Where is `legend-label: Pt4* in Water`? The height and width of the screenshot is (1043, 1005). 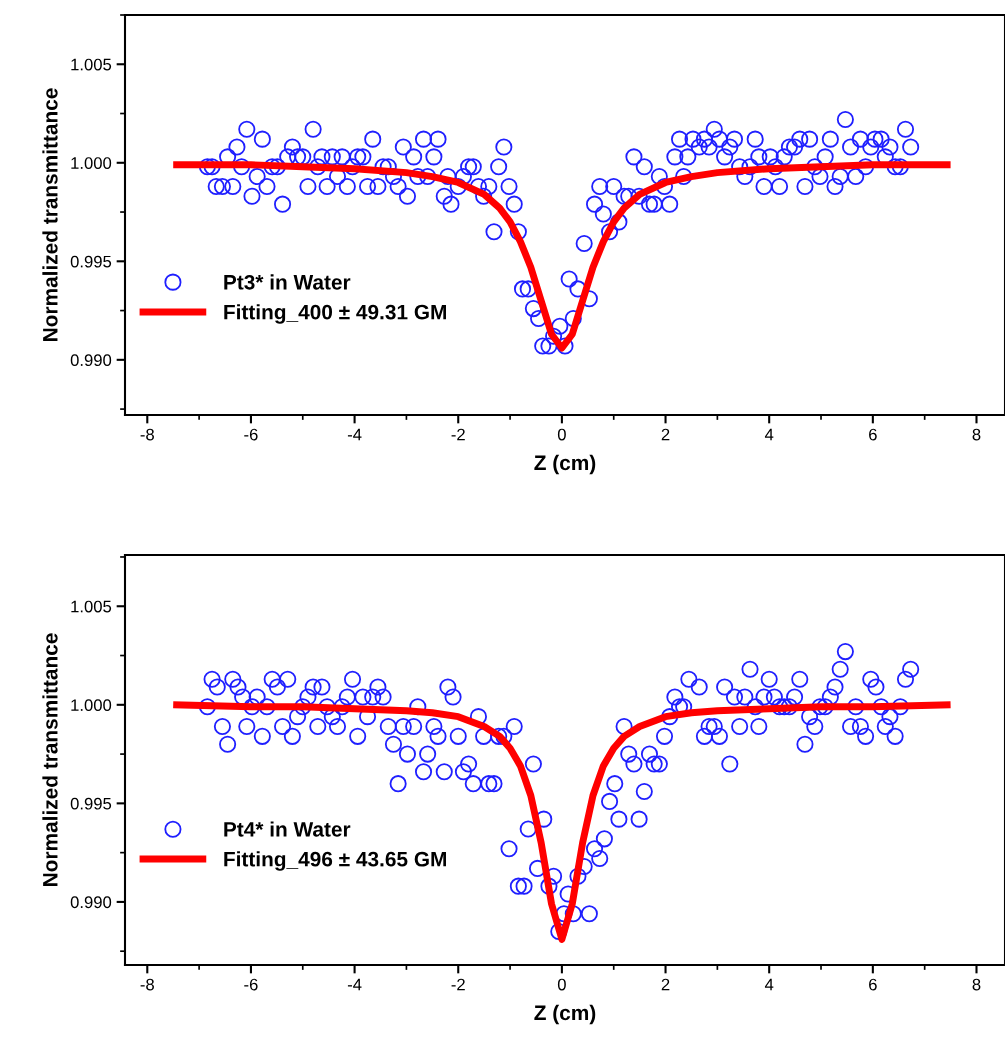 legend-label: Pt4* in Water is located at coordinates (287, 829).